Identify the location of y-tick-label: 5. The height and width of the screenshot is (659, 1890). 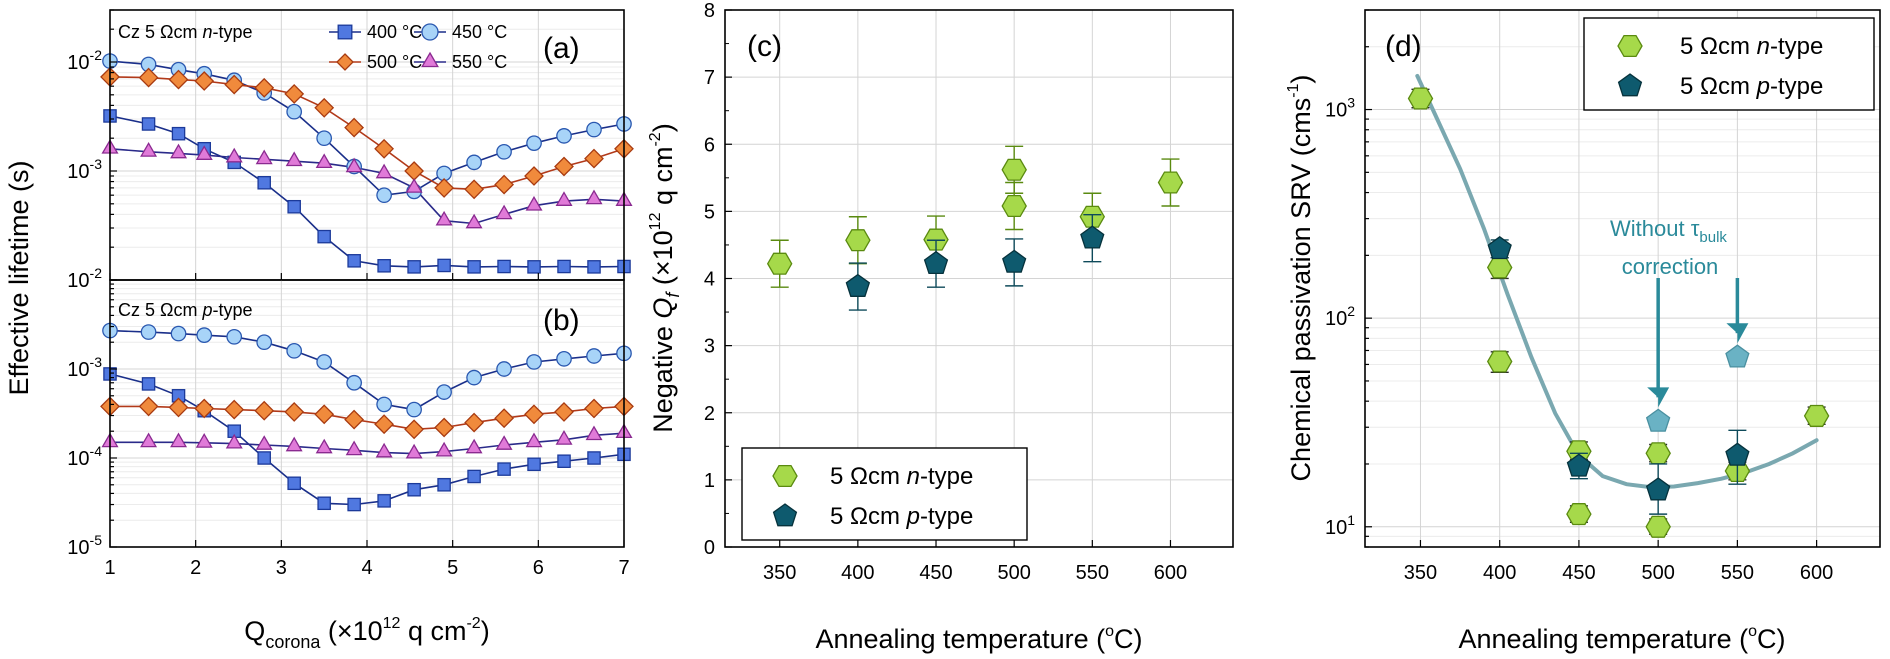
(709, 212).